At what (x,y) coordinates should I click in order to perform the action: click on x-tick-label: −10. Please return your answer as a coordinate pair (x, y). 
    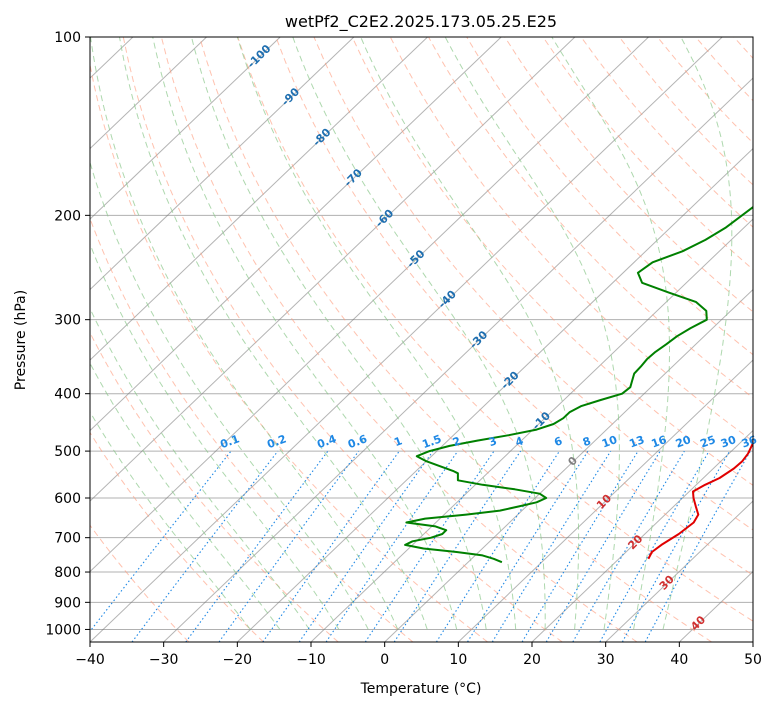
    Looking at the image, I should click on (311, 660).